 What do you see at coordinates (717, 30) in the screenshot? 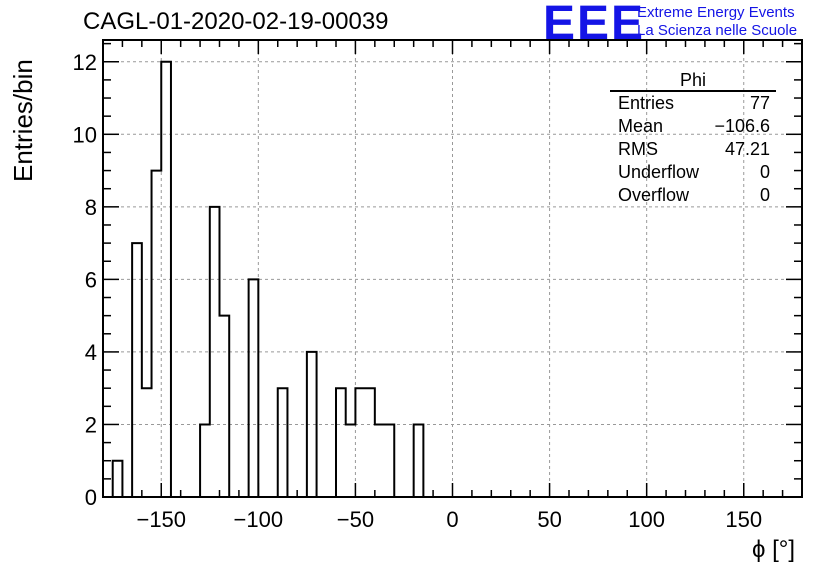
I see `logo-caption-line2: La Scienza nelle Scuole` at bounding box center [717, 30].